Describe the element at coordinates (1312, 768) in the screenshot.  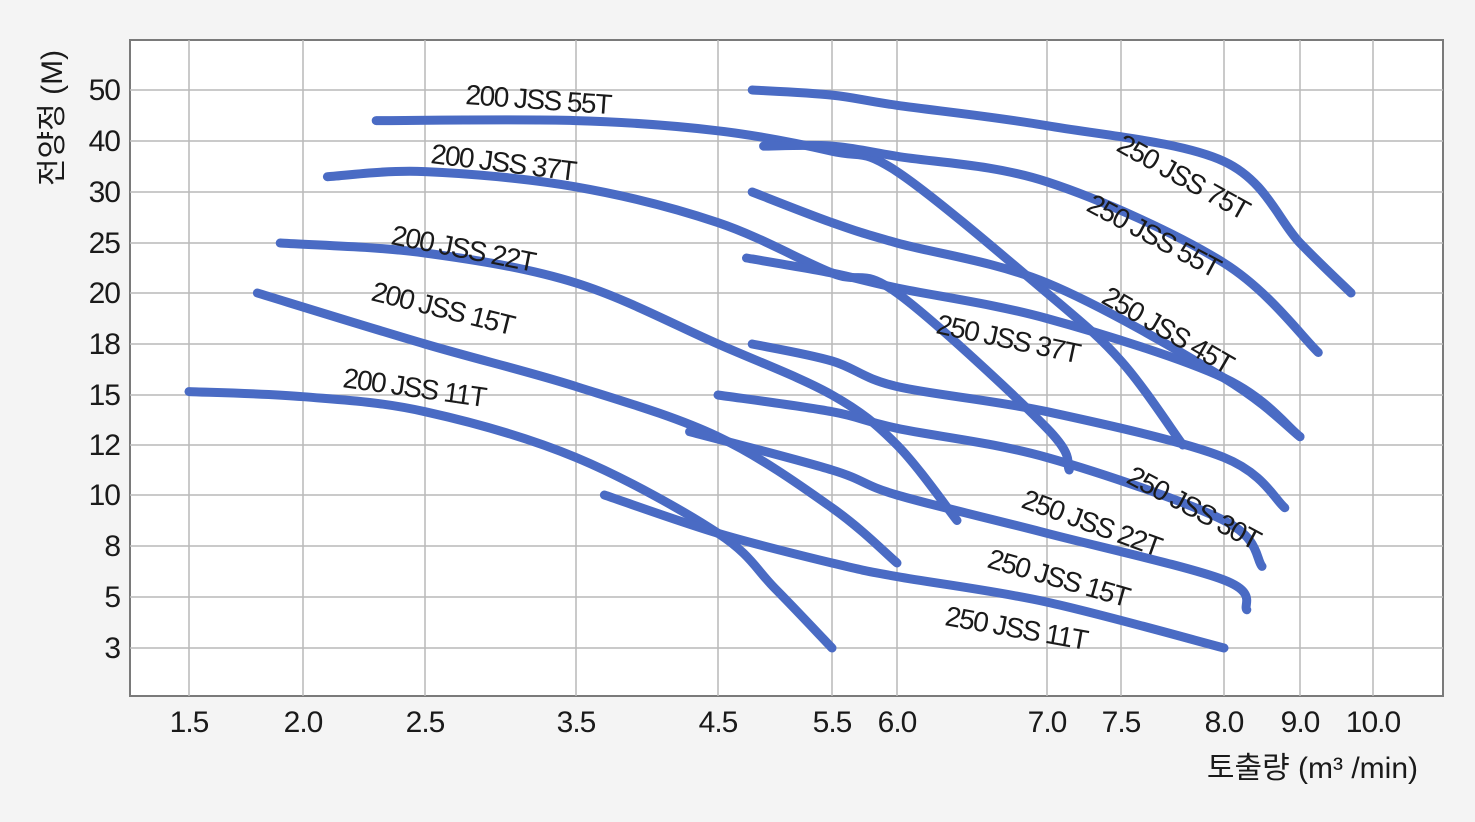
I see `x-axis-title: 토출량 (m³ /min)` at that location.